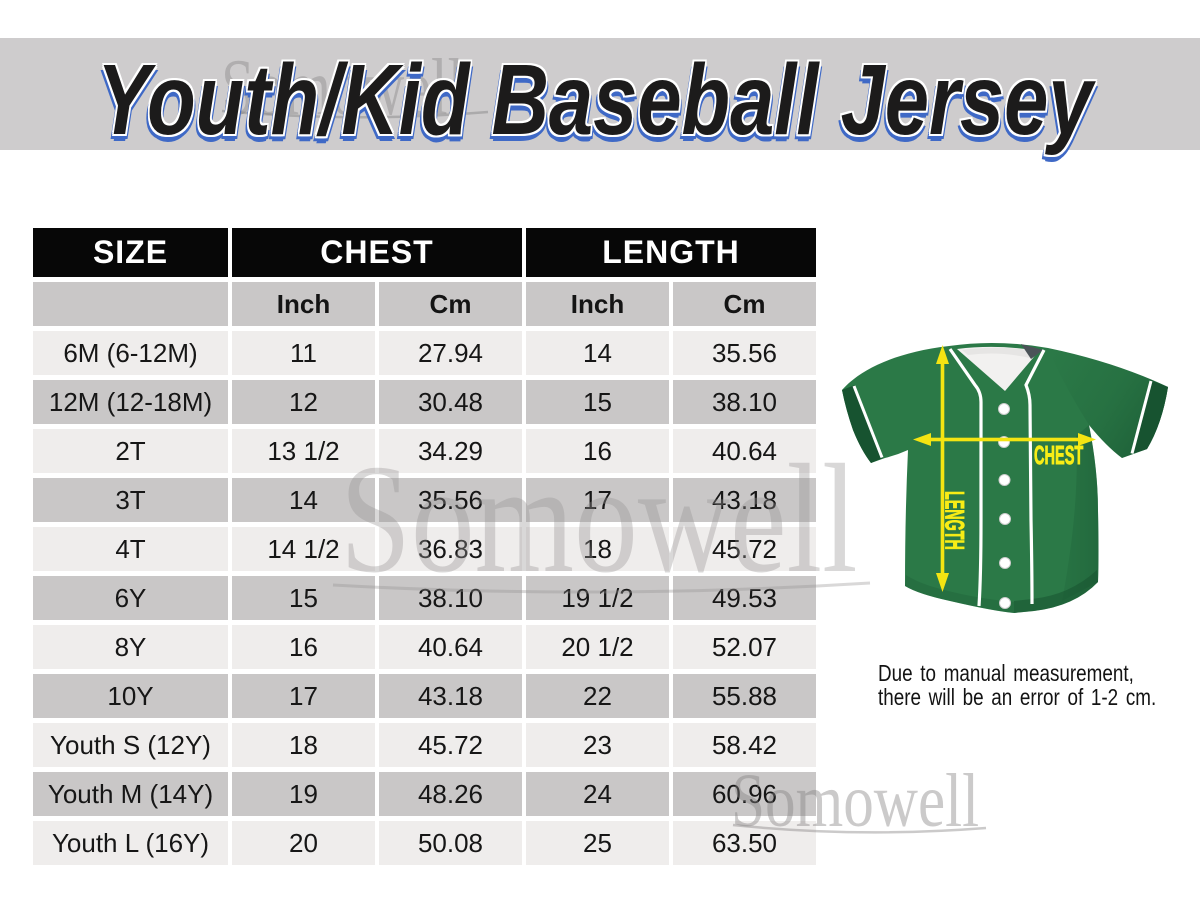  Describe the element at coordinates (954, 520) in the screenshot. I see `svg-text: LENGTH` at that location.